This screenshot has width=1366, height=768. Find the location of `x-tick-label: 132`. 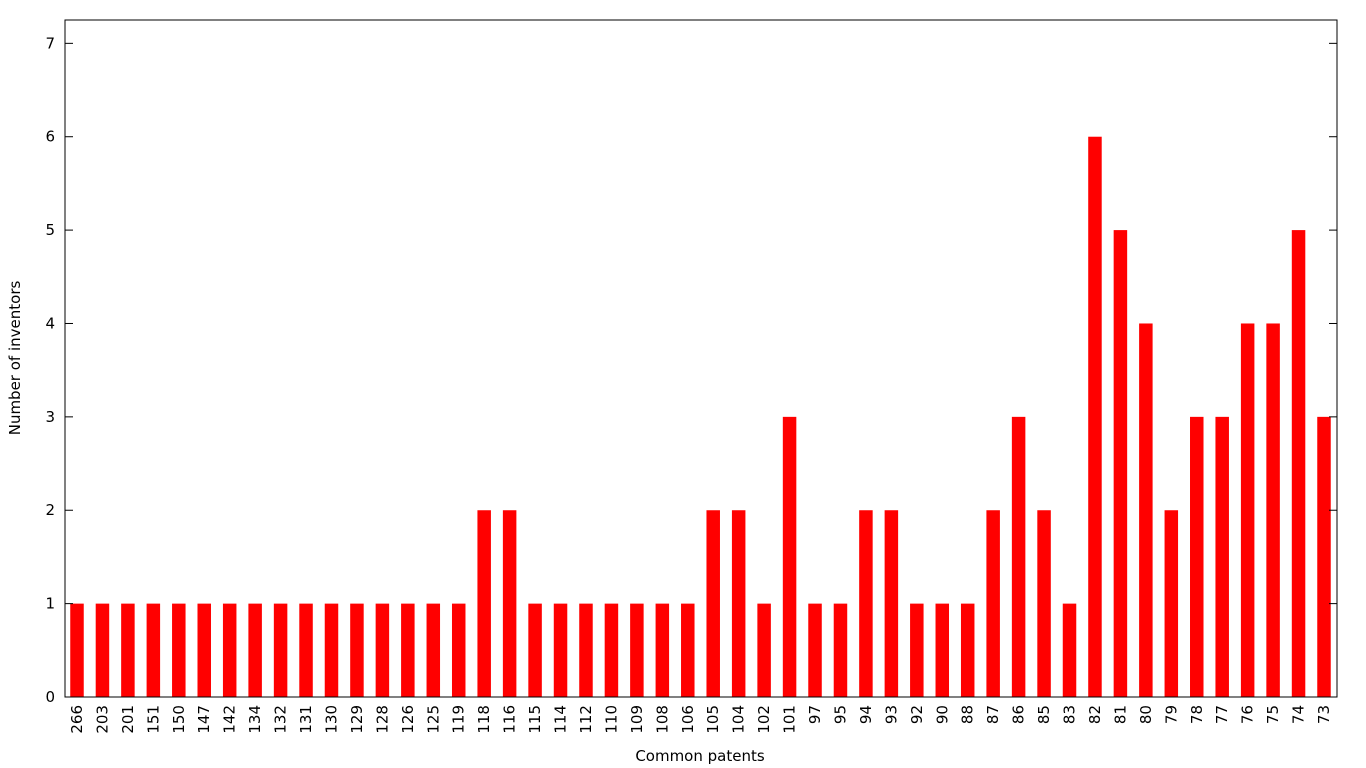

x-tick-label: 132 is located at coordinates (281, 719).